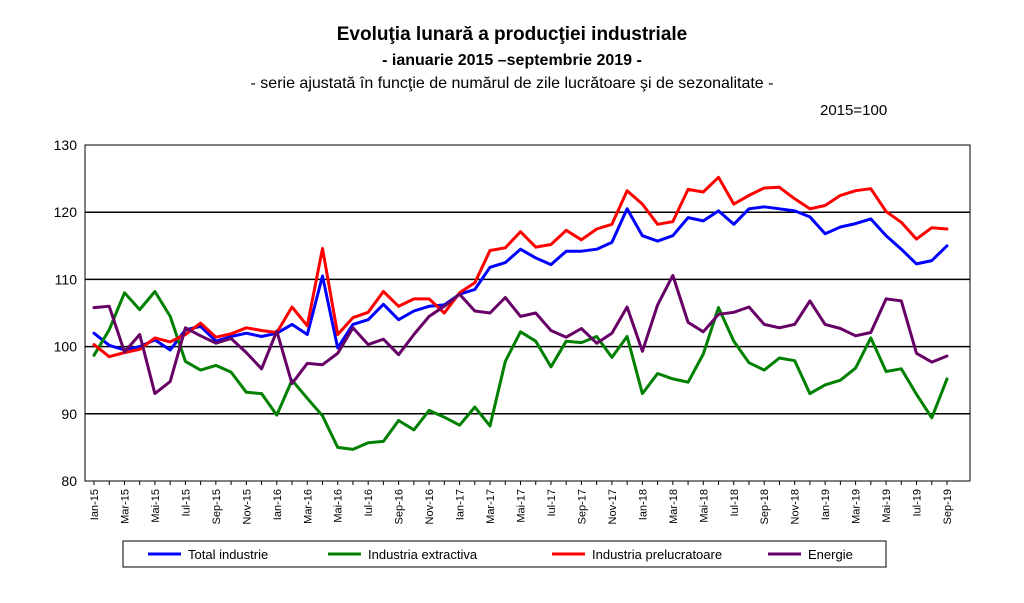 This screenshot has width=1024, height=603. I want to click on x-tick-label: Mar-17, so click(491, 506).